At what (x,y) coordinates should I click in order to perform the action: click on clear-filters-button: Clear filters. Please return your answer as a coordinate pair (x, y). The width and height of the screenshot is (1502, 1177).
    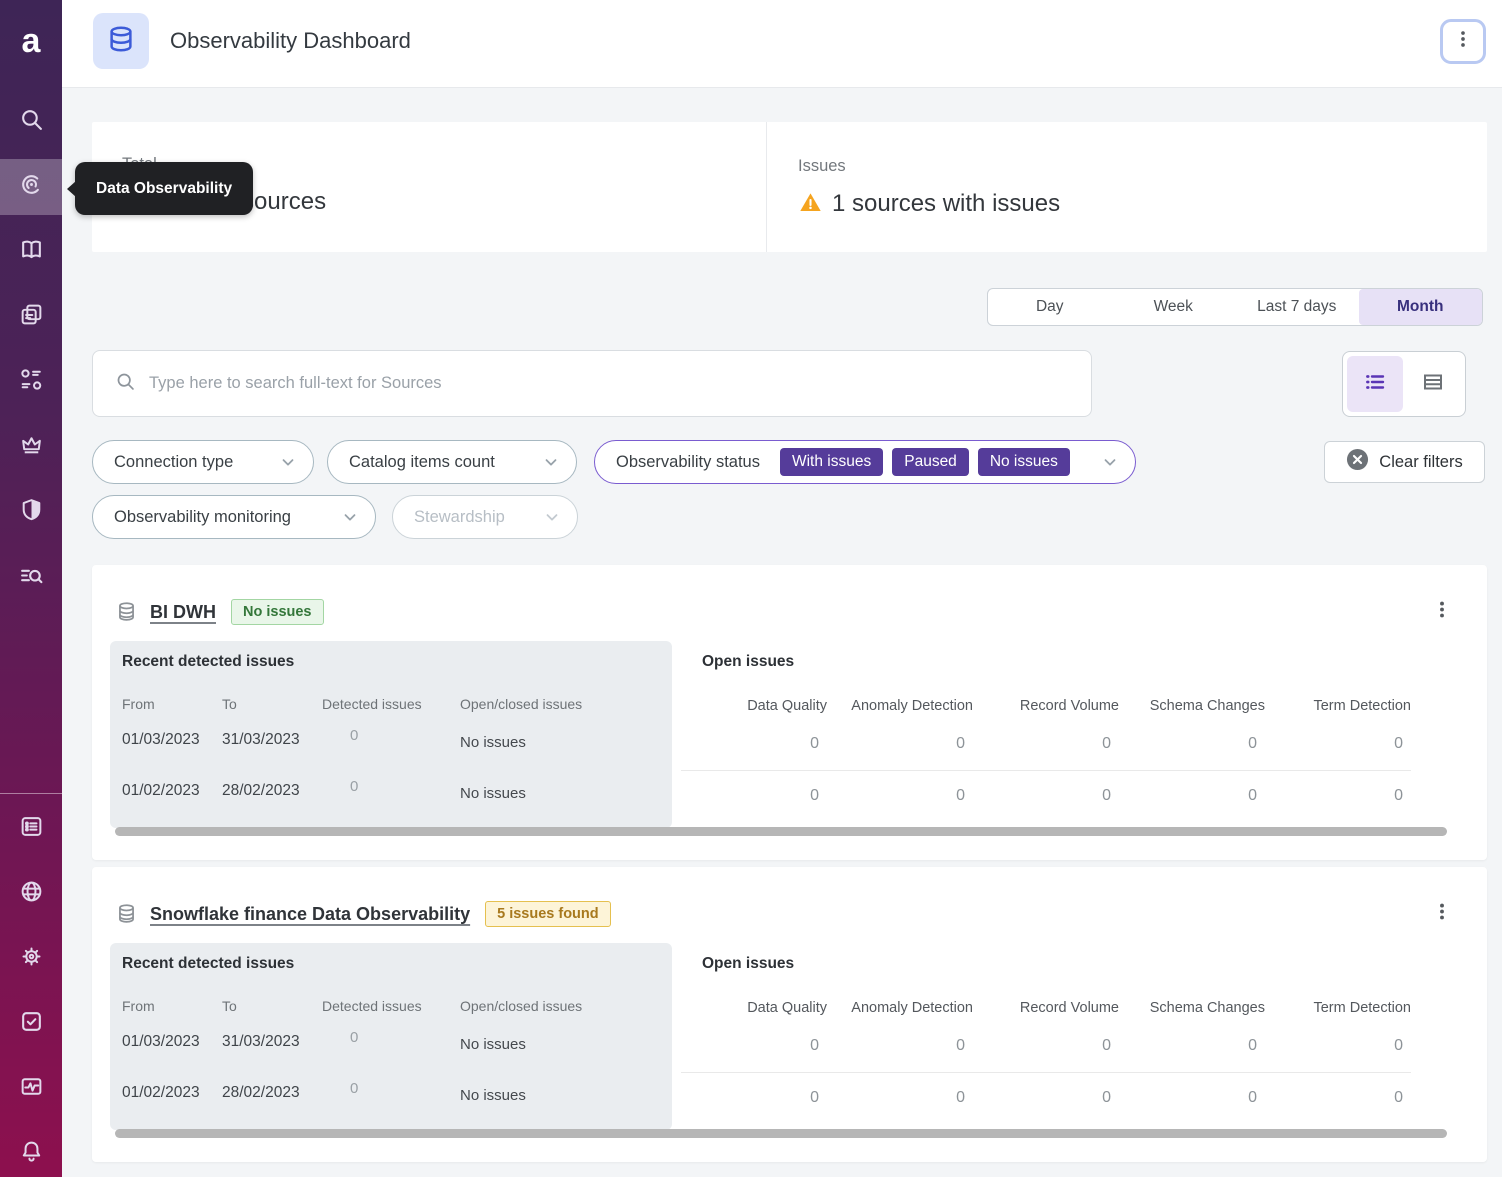
    Looking at the image, I should click on (1404, 462).